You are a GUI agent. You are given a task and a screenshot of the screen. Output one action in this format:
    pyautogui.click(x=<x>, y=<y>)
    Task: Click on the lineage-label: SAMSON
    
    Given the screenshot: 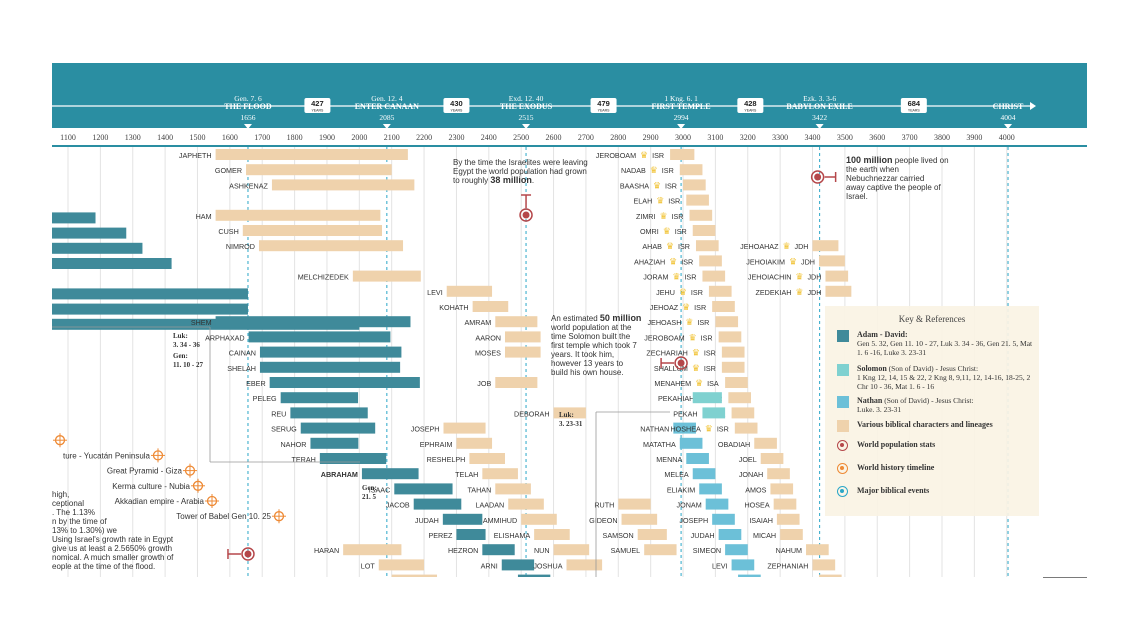 What is the action you would take?
    pyautogui.click(x=618, y=535)
    